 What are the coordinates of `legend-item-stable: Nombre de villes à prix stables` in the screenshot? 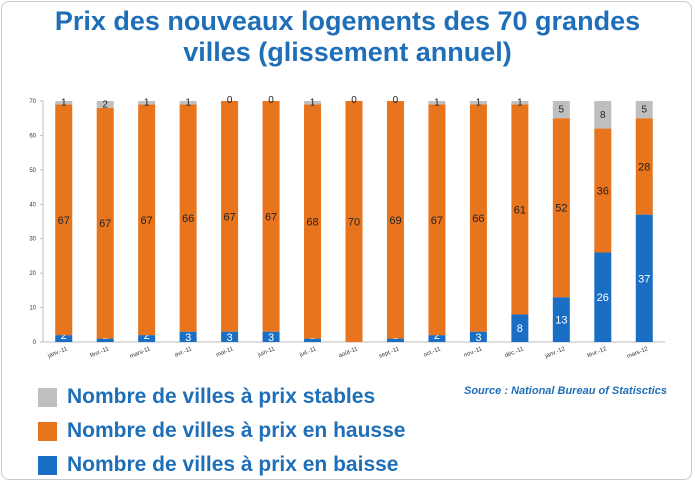 It's located at (206, 397).